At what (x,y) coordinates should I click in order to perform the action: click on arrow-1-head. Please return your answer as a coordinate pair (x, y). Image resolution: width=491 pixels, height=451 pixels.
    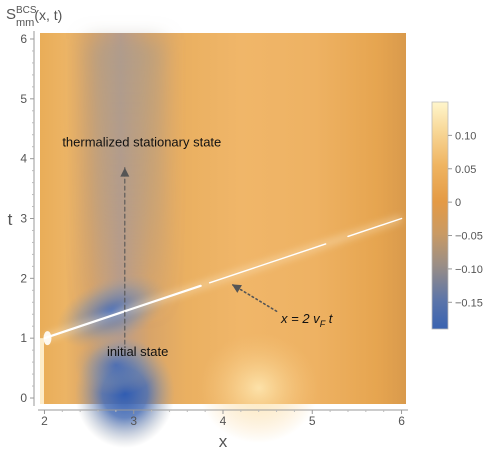
    Looking at the image, I should click on (125, 172).